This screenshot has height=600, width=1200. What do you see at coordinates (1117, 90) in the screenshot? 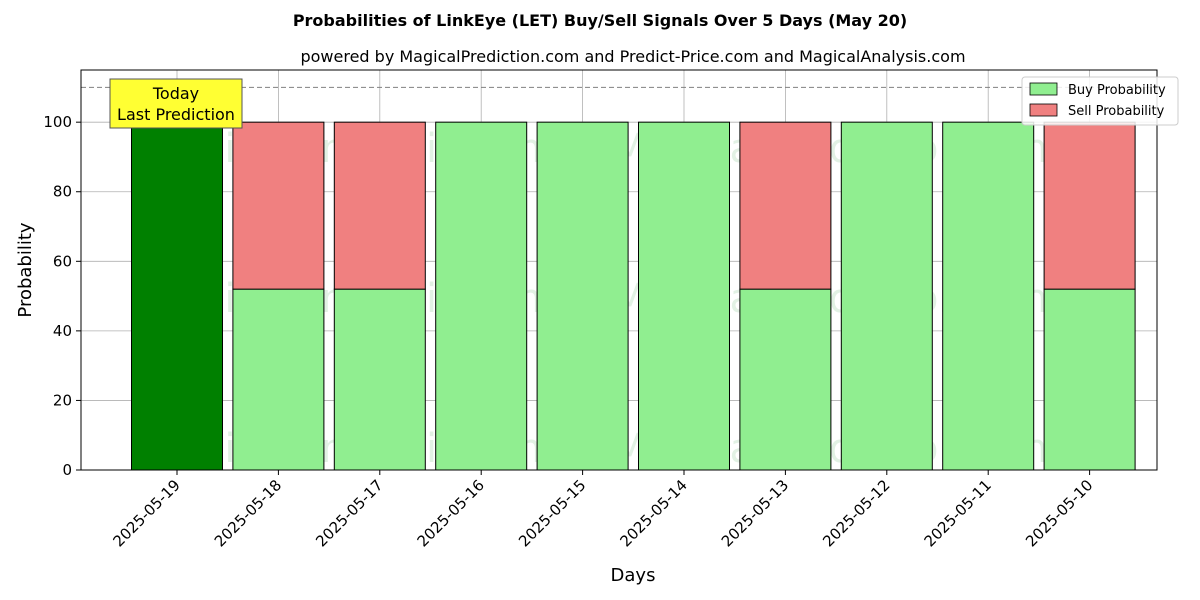
I see `legend-label-buy: Buy Probability` at bounding box center [1117, 90].